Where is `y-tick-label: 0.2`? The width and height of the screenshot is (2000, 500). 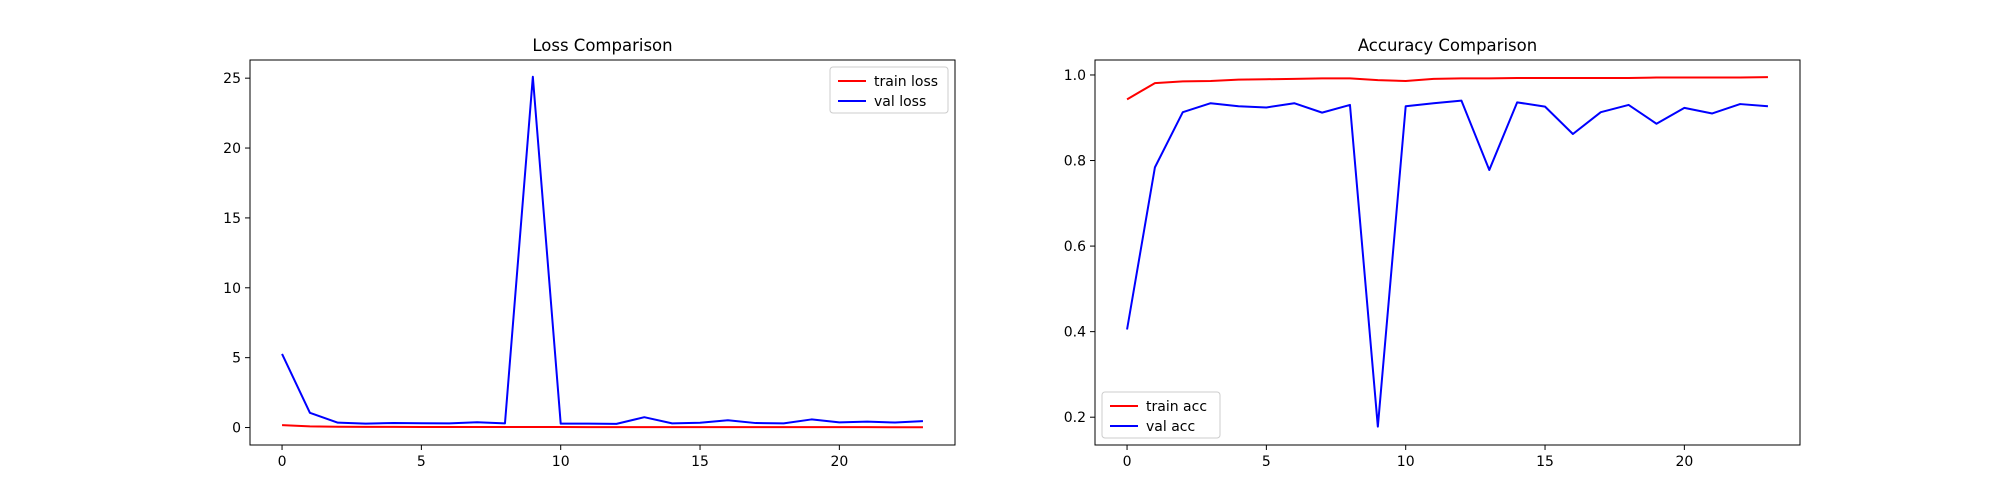
y-tick-label: 0.2 is located at coordinates (1075, 418).